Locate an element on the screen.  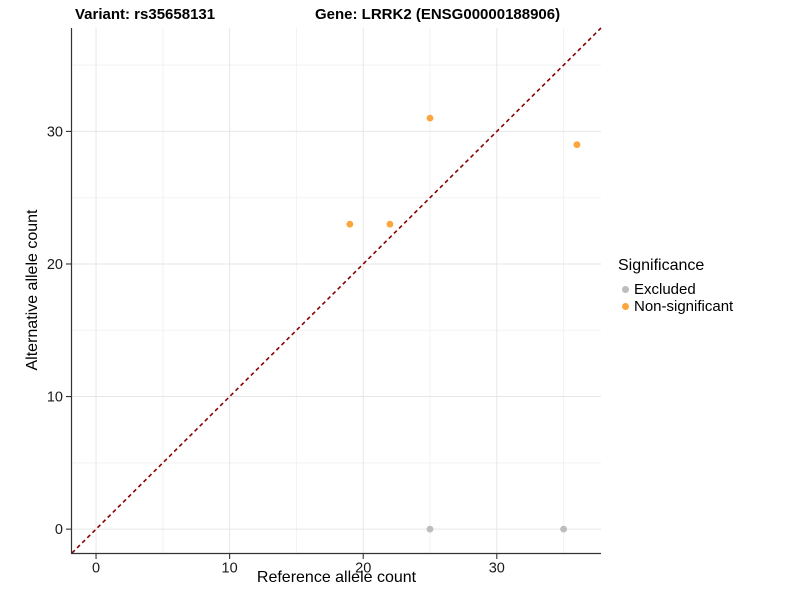
legend-items: Excluded Non-significant is located at coordinates (675, 298).